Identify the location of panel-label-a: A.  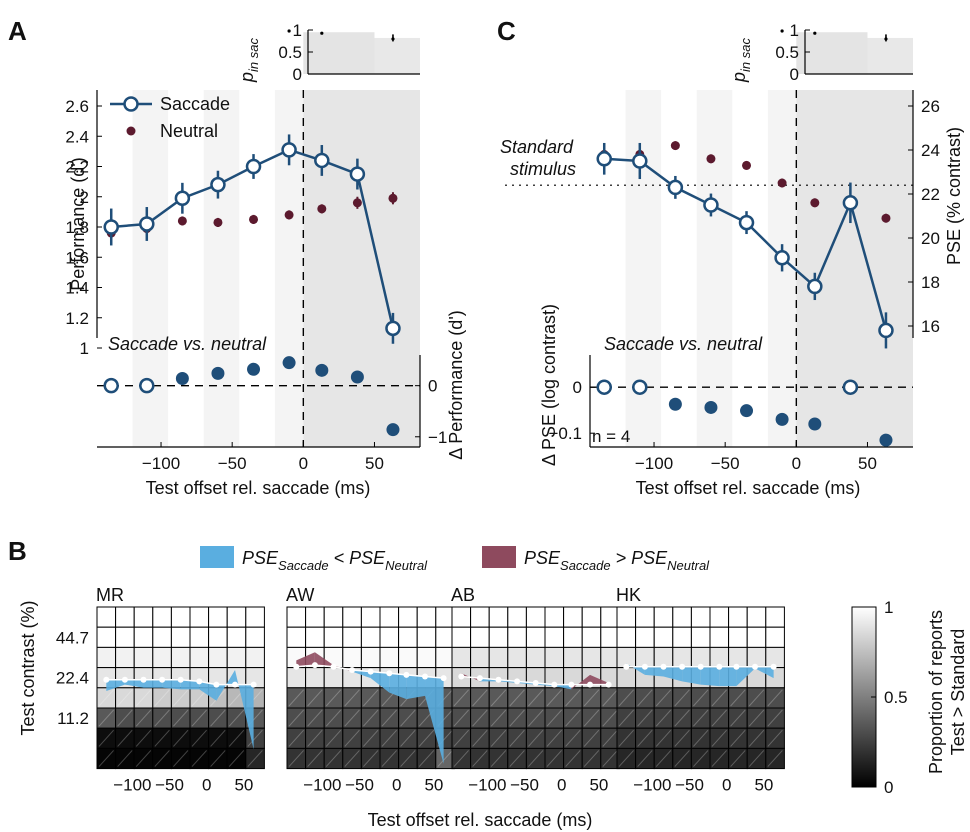
(17, 31).